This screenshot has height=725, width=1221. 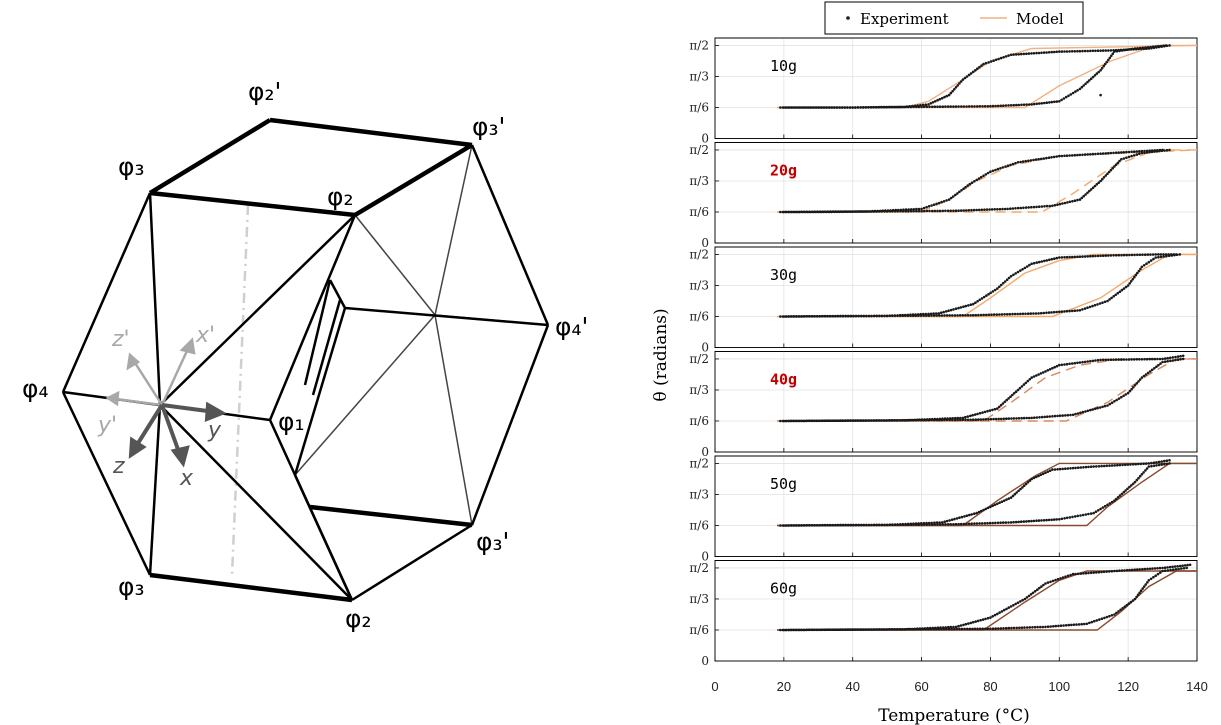 I want to click on axis-label-x: x, so click(x=186, y=478).